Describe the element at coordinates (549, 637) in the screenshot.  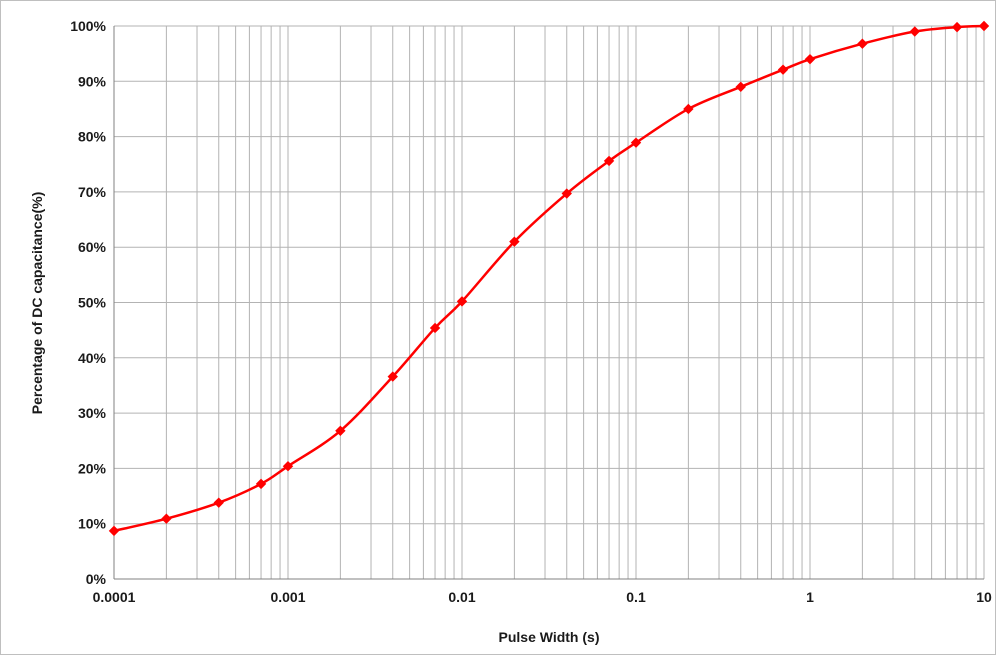
I see `x-axis-title: Pulse Width (s)` at that location.